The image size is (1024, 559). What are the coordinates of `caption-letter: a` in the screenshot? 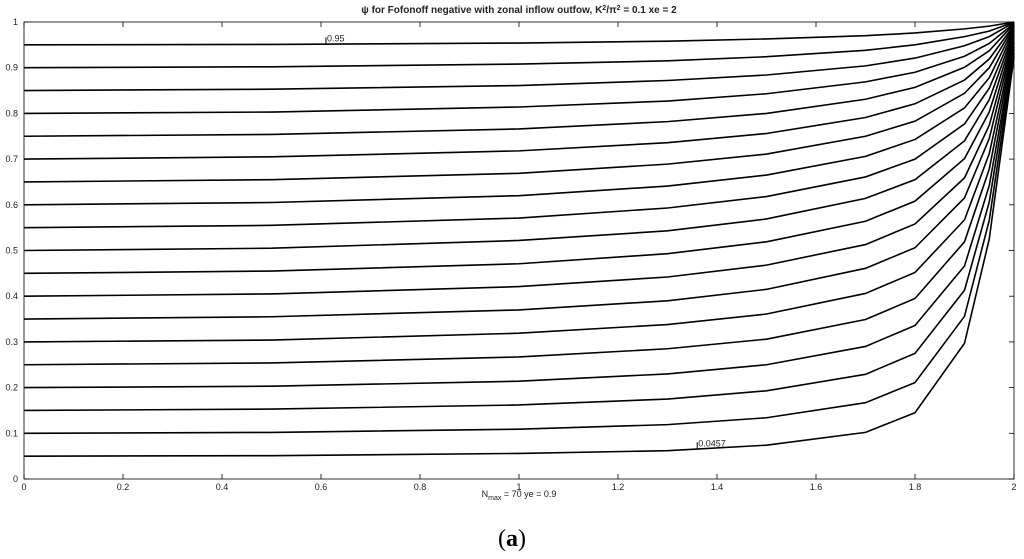 It's located at (512, 539).